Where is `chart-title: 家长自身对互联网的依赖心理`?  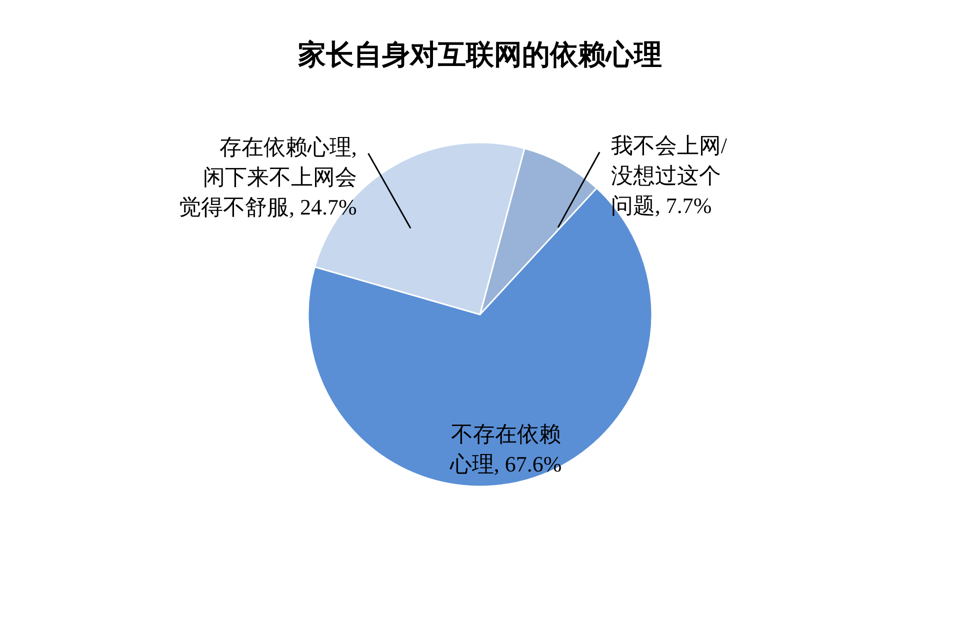
chart-title: 家长自身对互联网的依赖心理 is located at coordinates (479, 54).